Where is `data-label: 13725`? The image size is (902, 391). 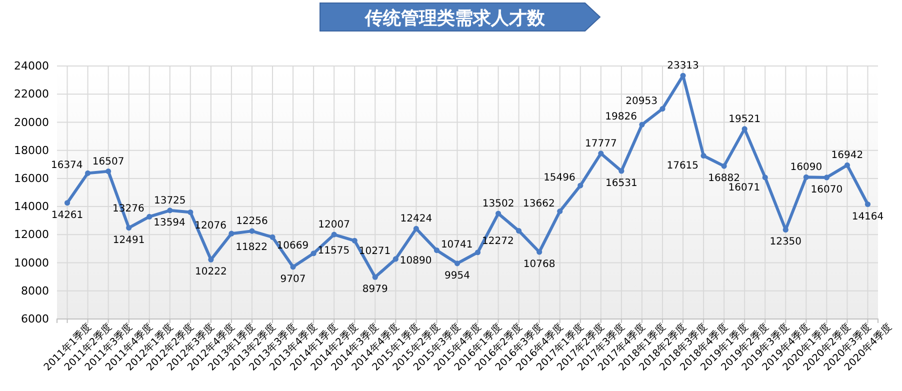 data-label: 13725 is located at coordinates (170, 200).